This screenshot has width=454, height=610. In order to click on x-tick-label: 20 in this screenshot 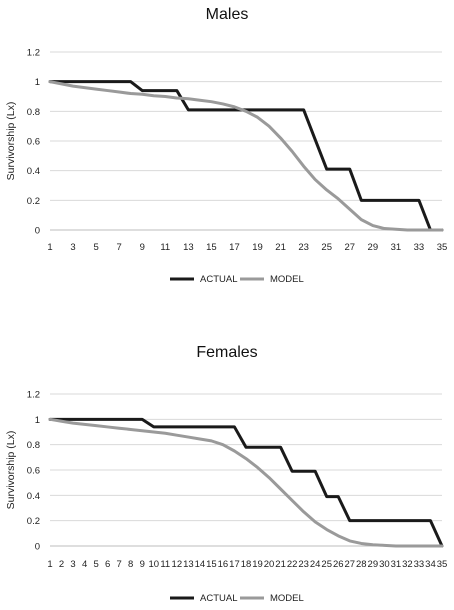, I will do `click(269, 564)`.